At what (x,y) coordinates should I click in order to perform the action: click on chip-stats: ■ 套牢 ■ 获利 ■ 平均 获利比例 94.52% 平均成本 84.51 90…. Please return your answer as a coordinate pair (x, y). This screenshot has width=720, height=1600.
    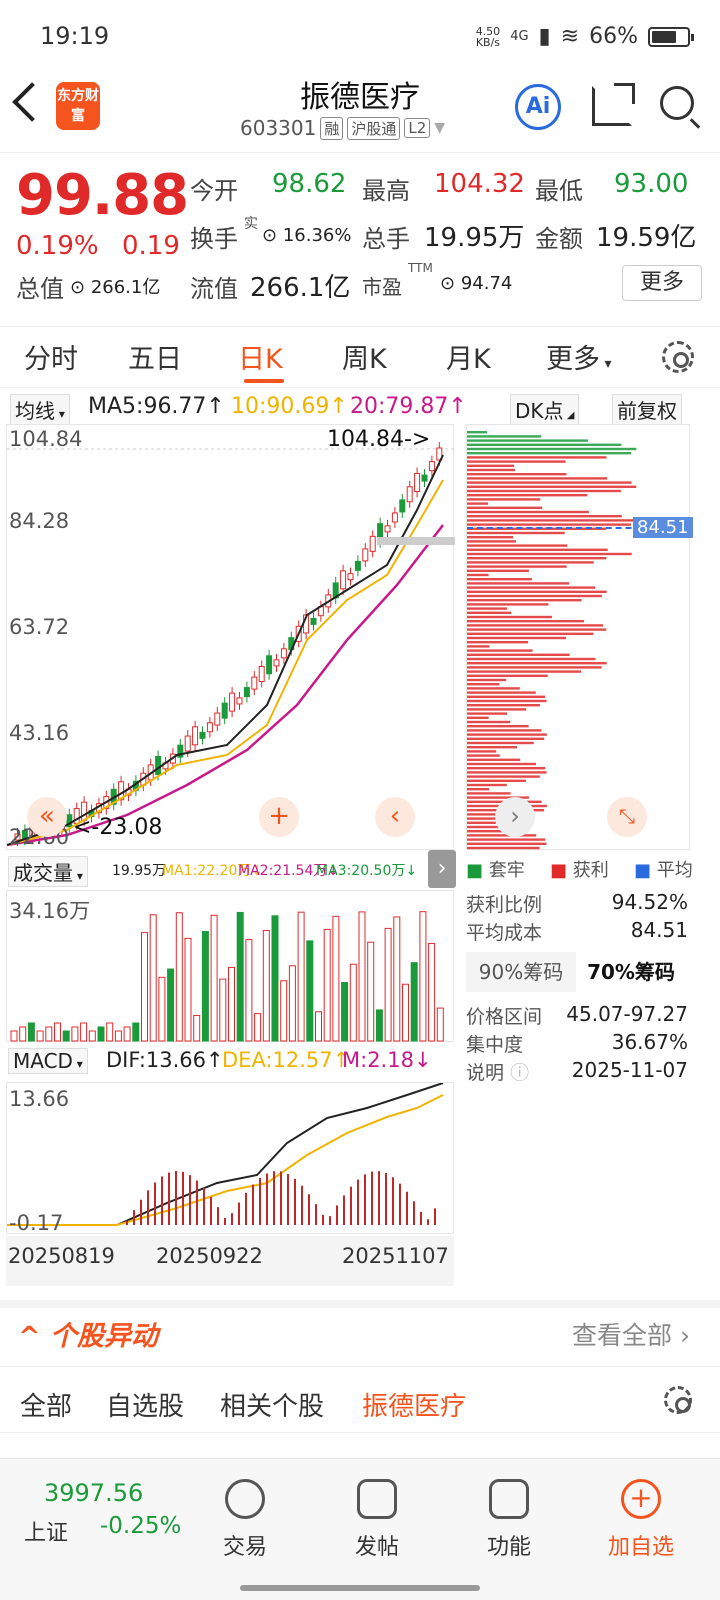
    Looking at the image, I should click on (581, 976).